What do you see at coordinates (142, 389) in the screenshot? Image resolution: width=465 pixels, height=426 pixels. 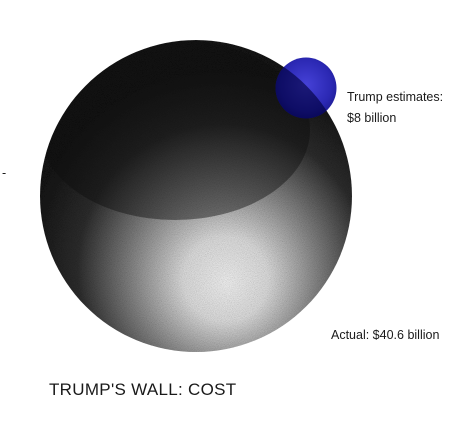 I see `chart-title: TRUMP'S WALL: COST` at bounding box center [142, 389].